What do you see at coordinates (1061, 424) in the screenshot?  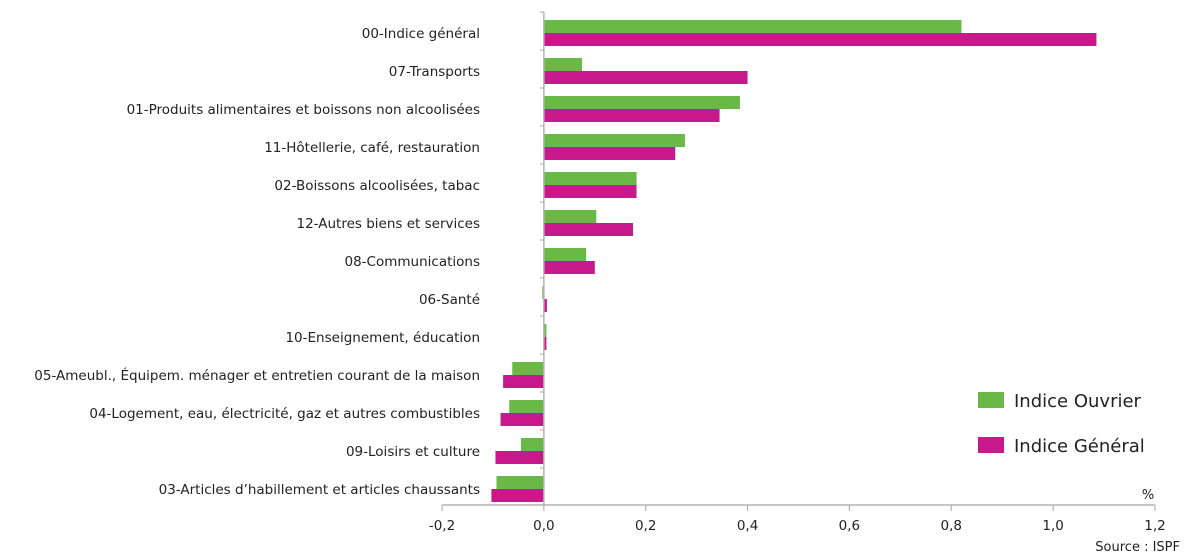 I see `legend: Indice Ouvrier Indice Général` at bounding box center [1061, 424].